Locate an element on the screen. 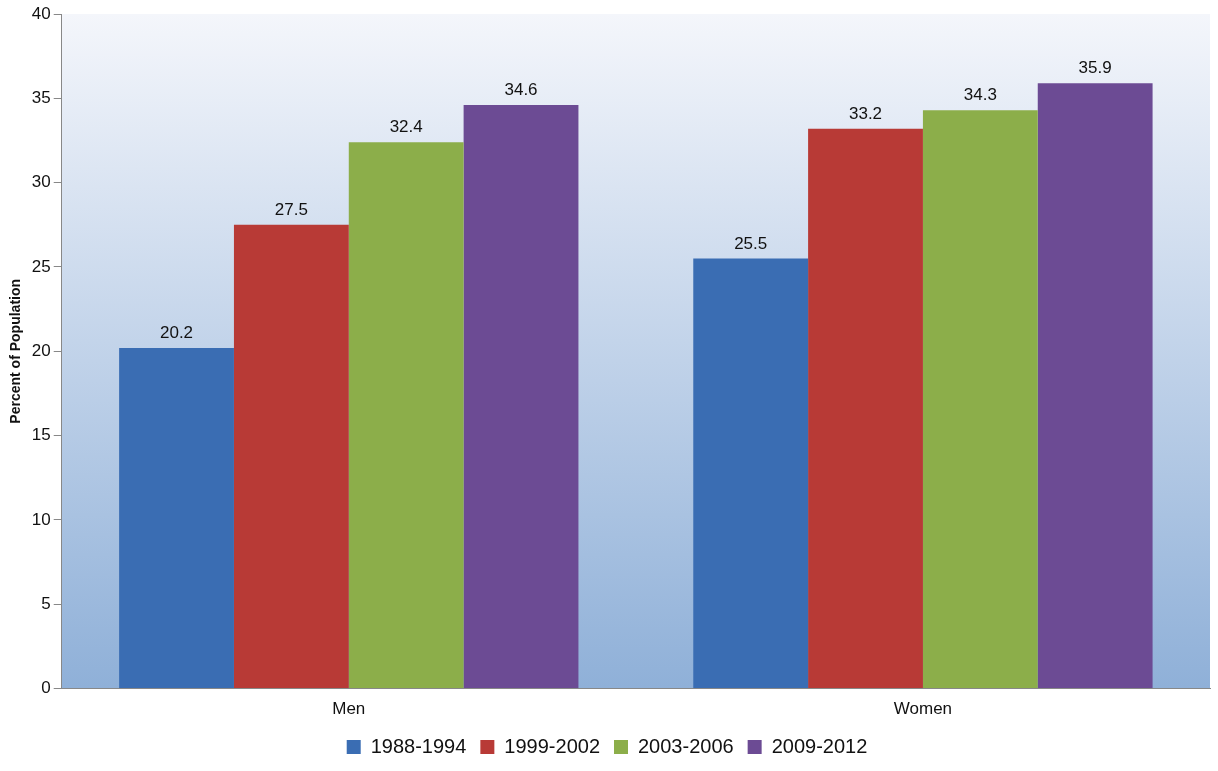 The image size is (1218, 771). y-tick-label: 0 is located at coordinates (46, 688).